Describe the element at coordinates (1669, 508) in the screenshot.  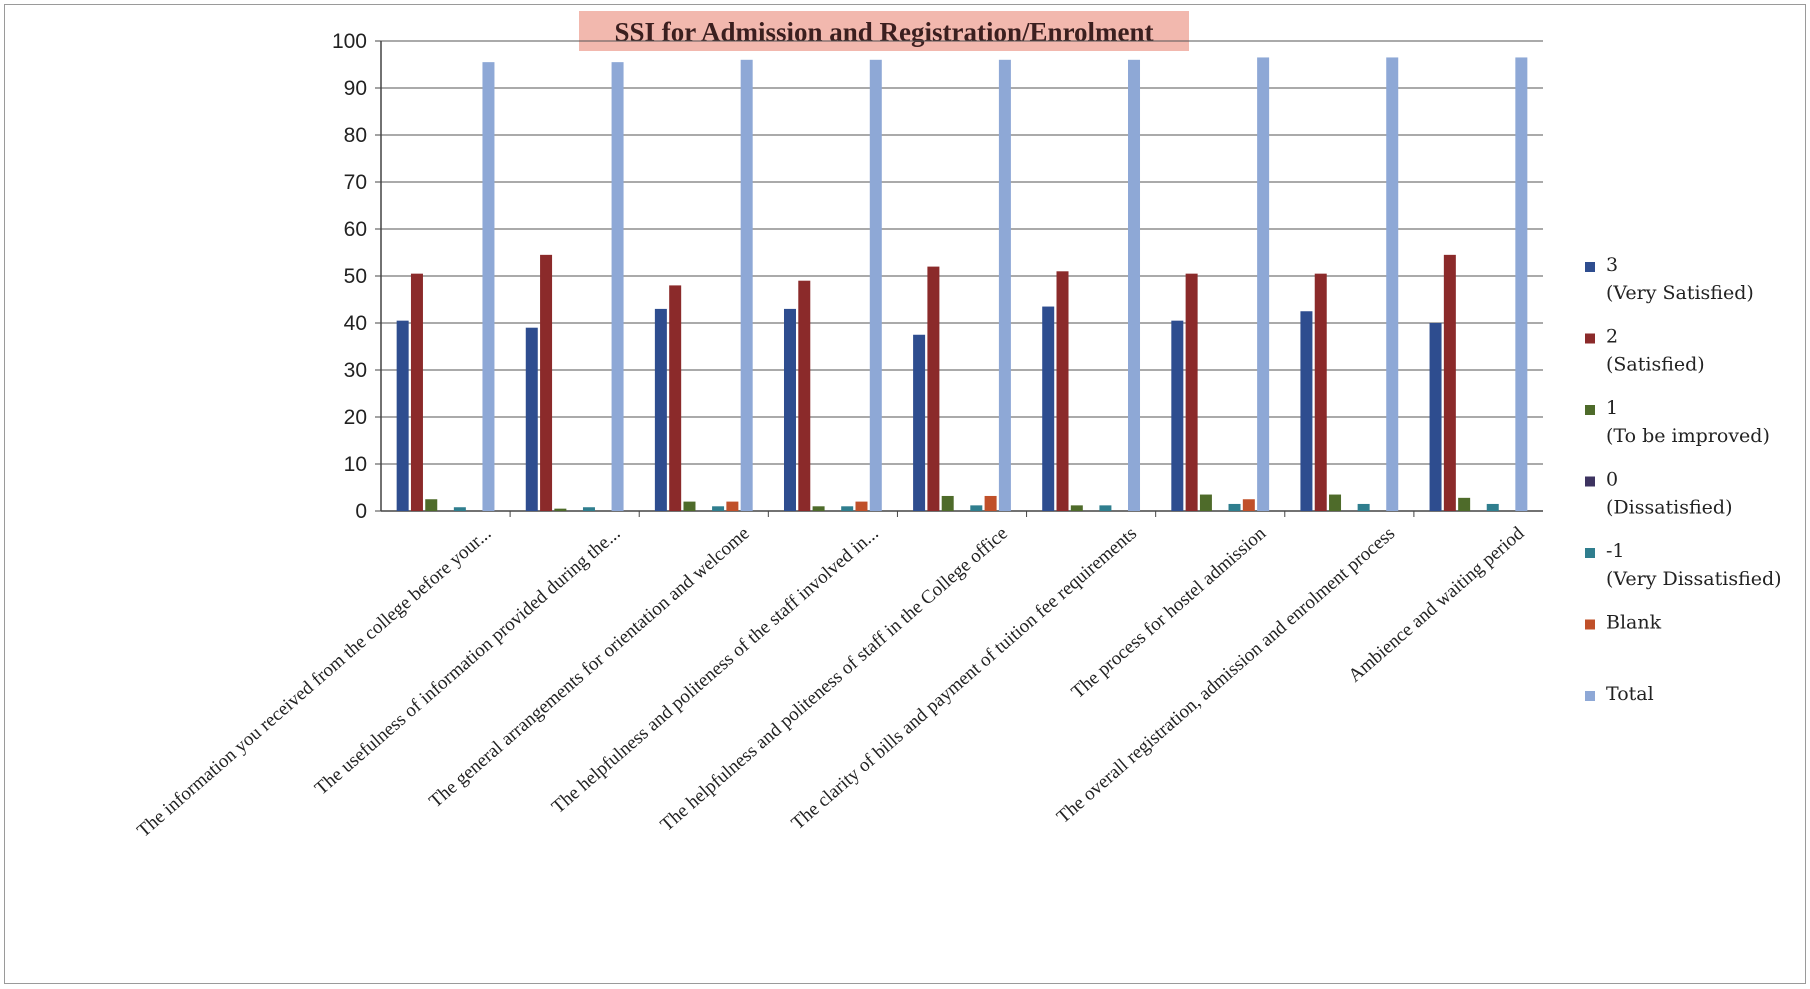
I see `legend-label: (Dissatisfied)` at that location.